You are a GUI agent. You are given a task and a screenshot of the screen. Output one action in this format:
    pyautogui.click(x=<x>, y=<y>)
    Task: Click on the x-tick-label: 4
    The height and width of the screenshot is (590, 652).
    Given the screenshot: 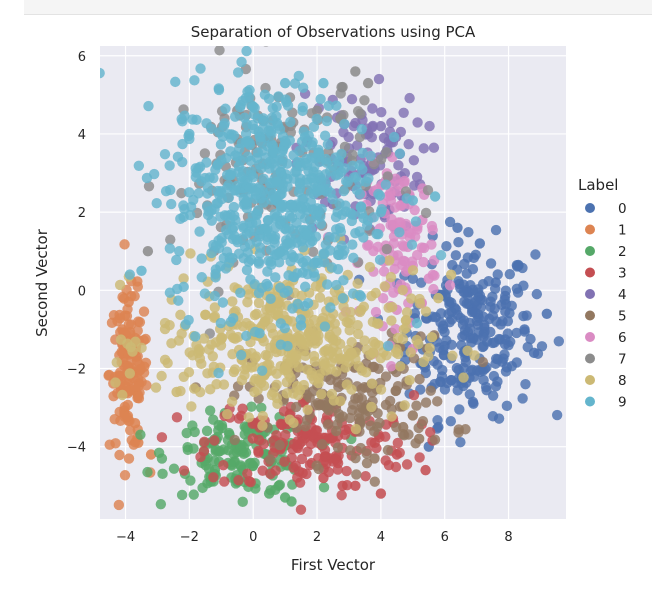 What is the action you would take?
    pyautogui.click(x=381, y=537)
    